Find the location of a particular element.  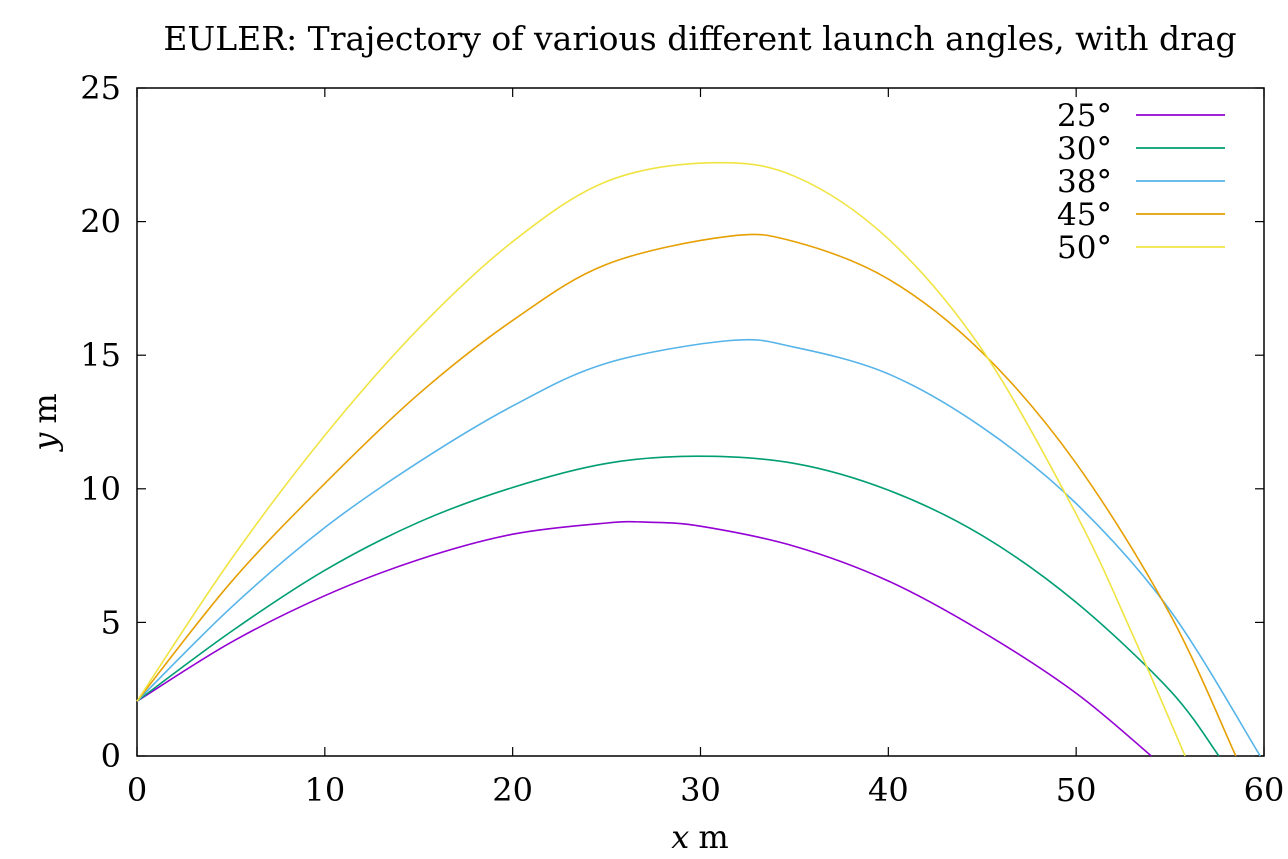

y-tick-label: 5 is located at coordinates (111, 622).